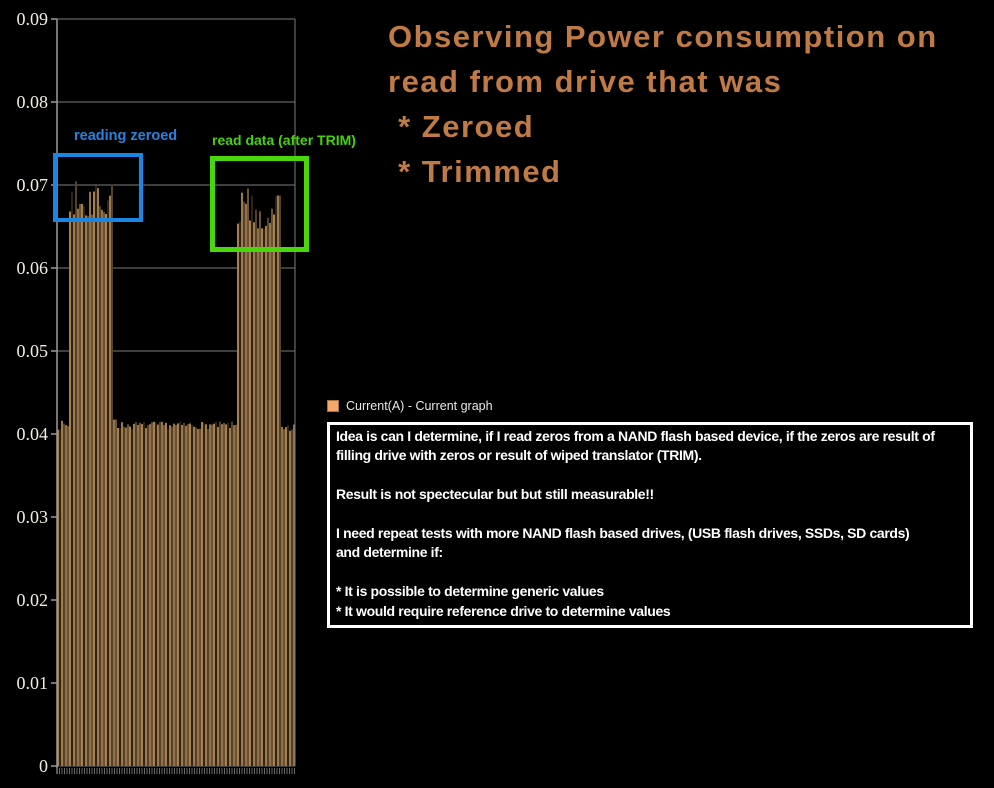 The image size is (994, 788). What do you see at coordinates (33, 185) in the screenshot?
I see `svg-text: 0.07` at bounding box center [33, 185].